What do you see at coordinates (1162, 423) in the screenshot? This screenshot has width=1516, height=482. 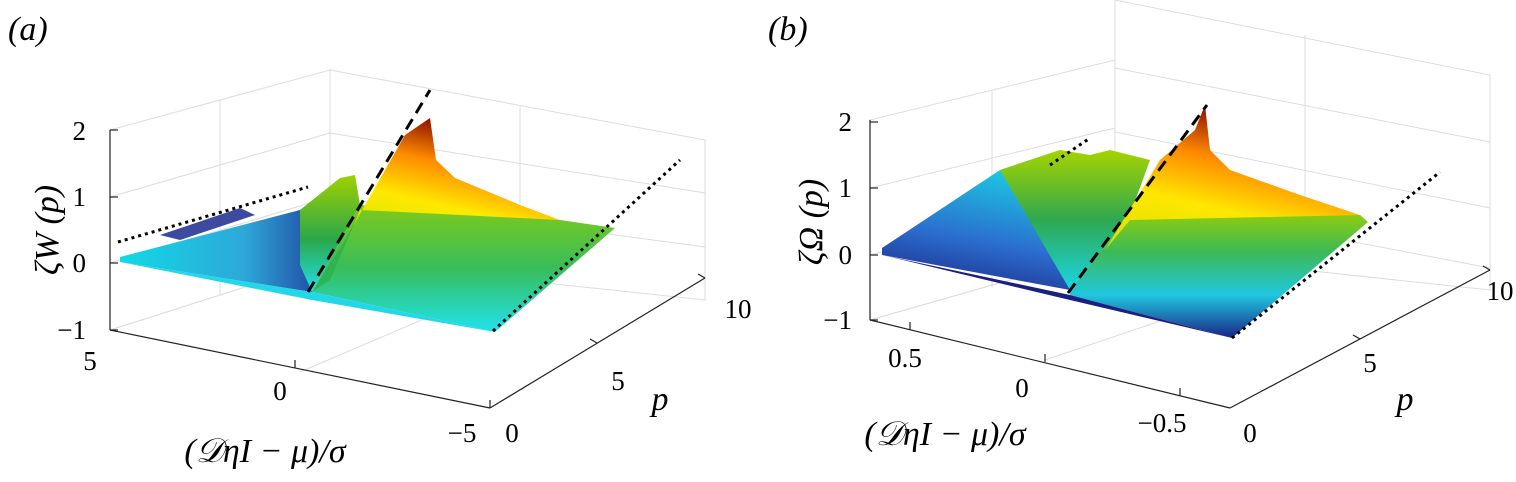 I see `panel-b-xtick-neg0.5: −0.5` at bounding box center [1162, 423].